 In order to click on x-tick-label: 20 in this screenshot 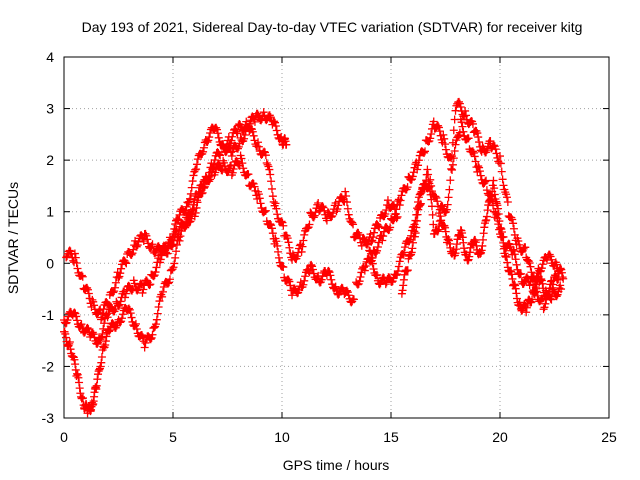, I will do `click(500, 437)`.